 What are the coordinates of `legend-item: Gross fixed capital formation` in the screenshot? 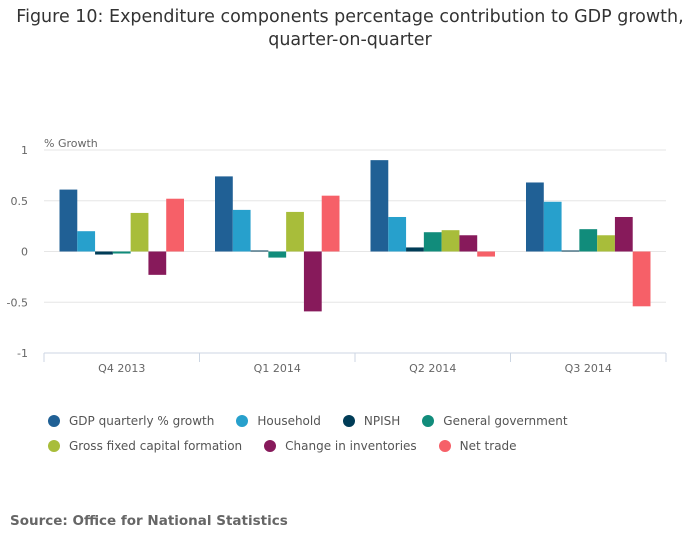 It's located at (145, 446).